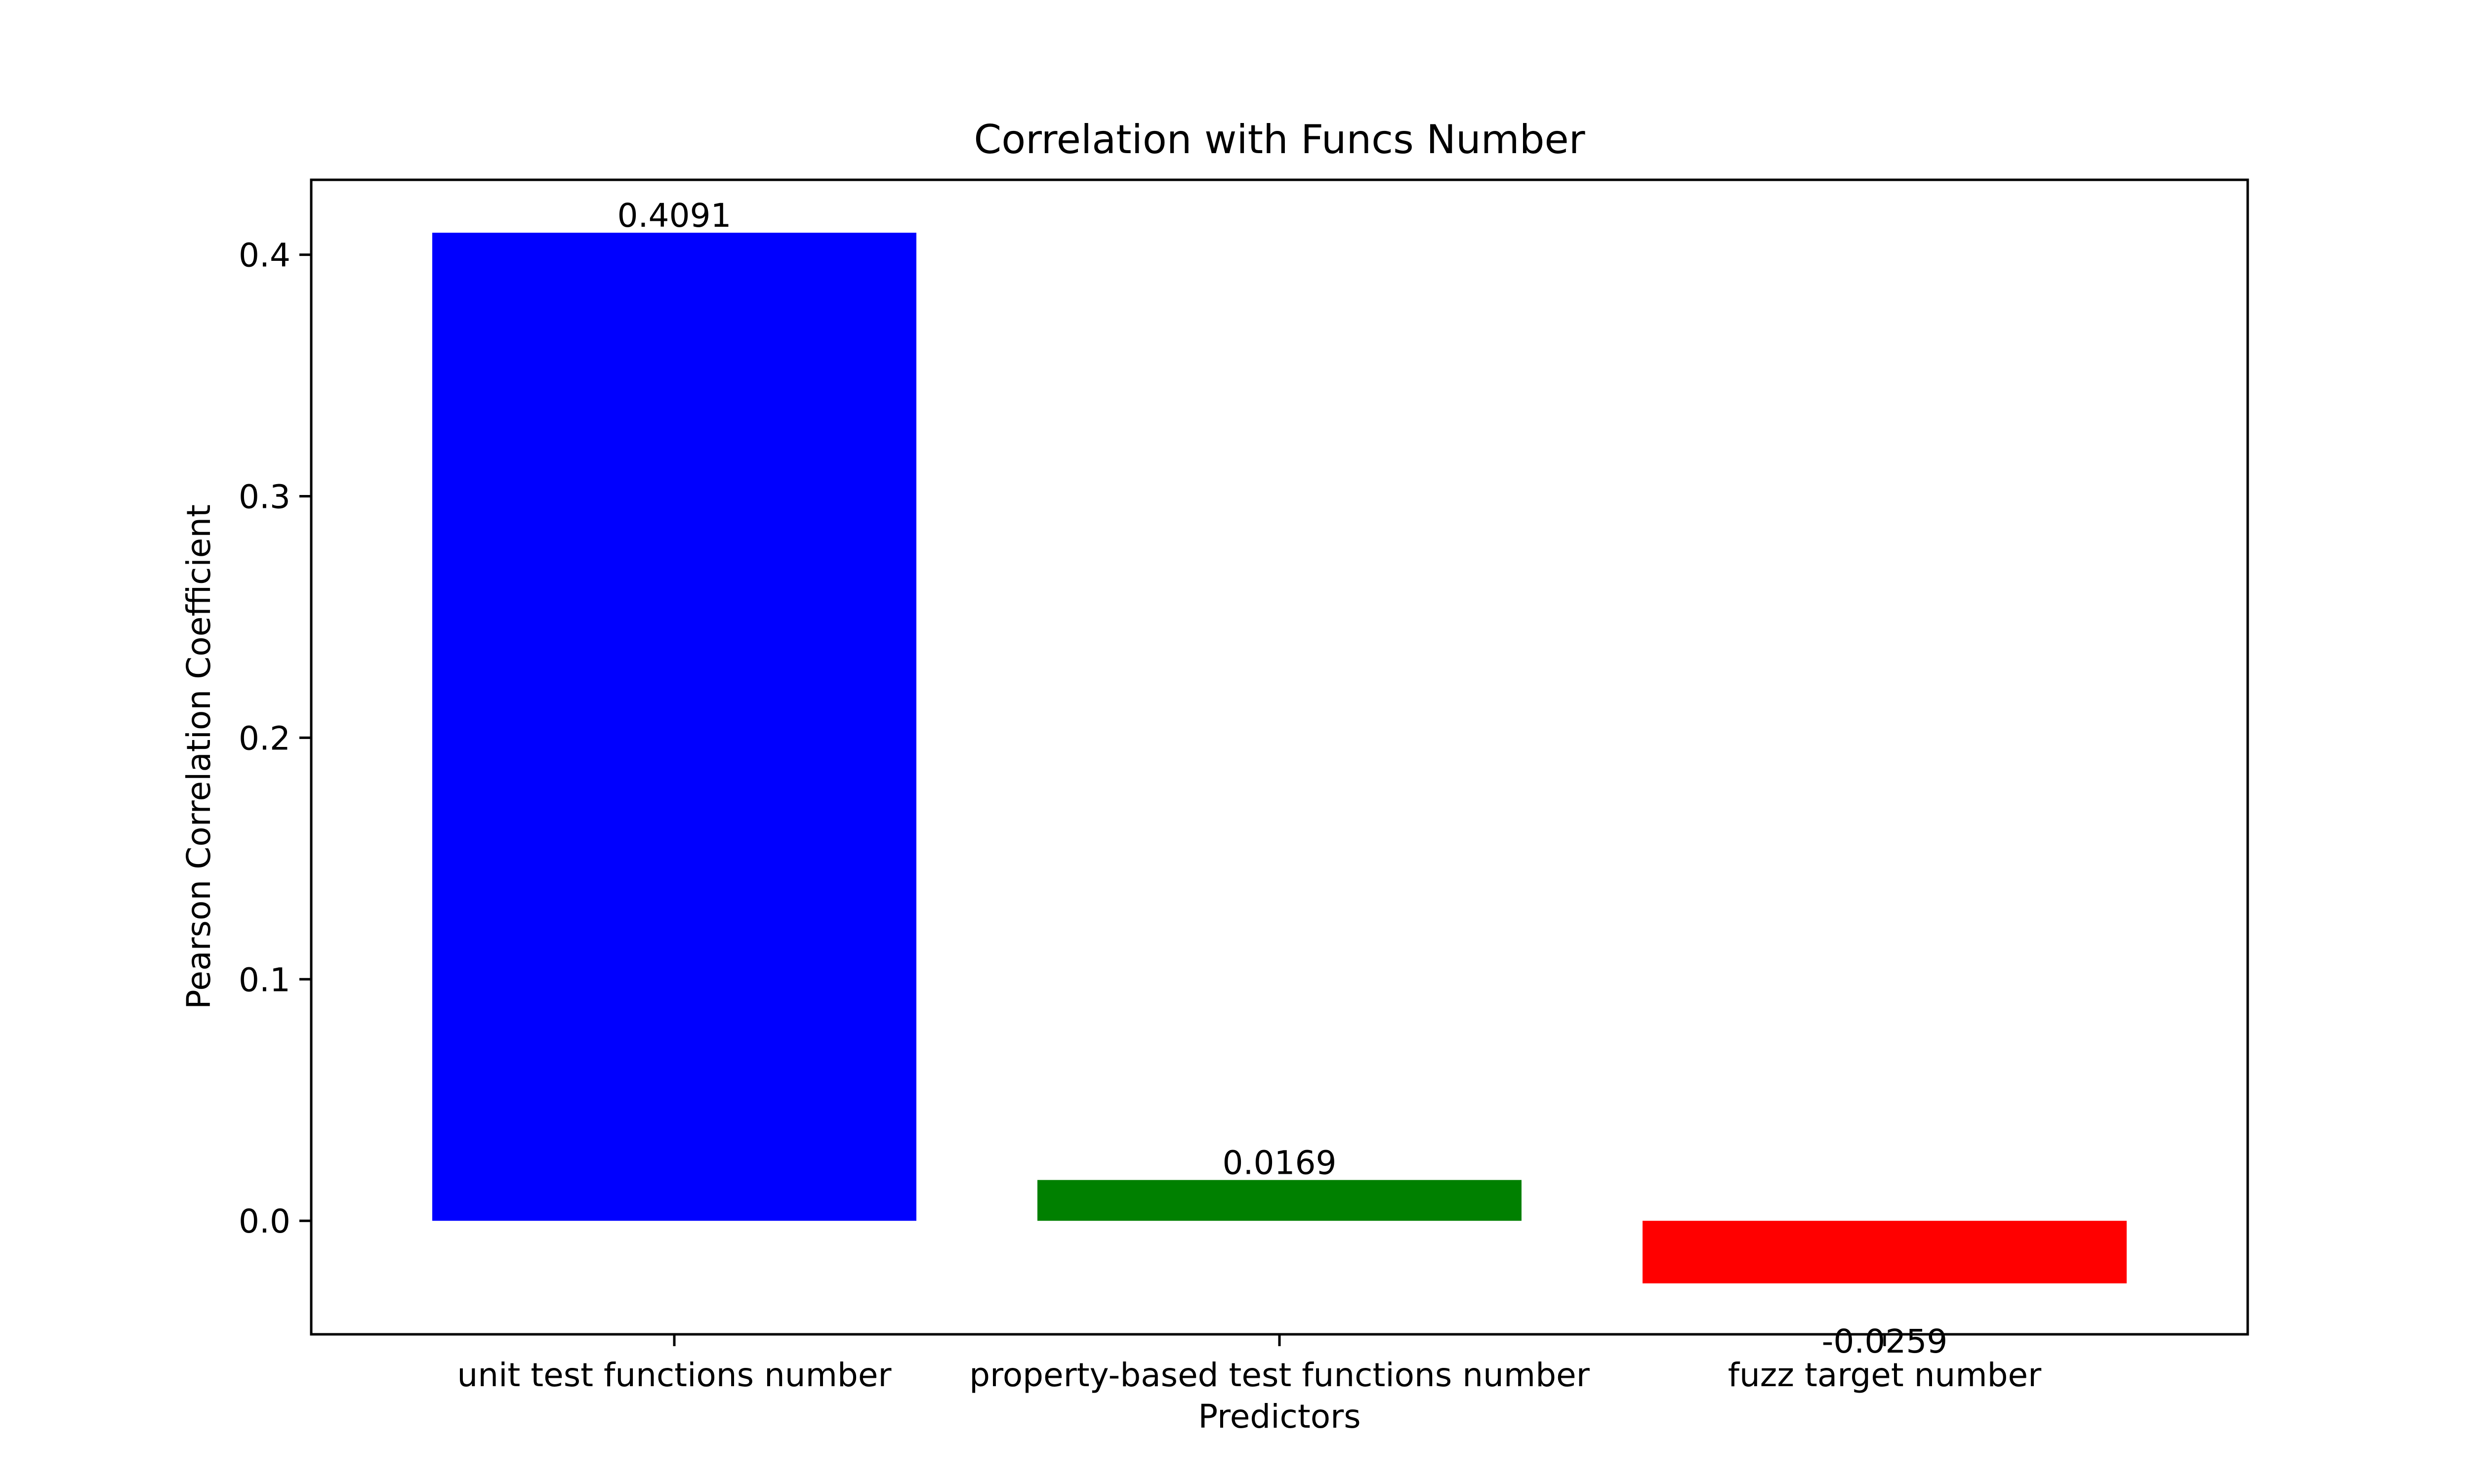  What do you see at coordinates (264, 1221) in the screenshot?
I see `y-tick-label-0: 0.0` at bounding box center [264, 1221].